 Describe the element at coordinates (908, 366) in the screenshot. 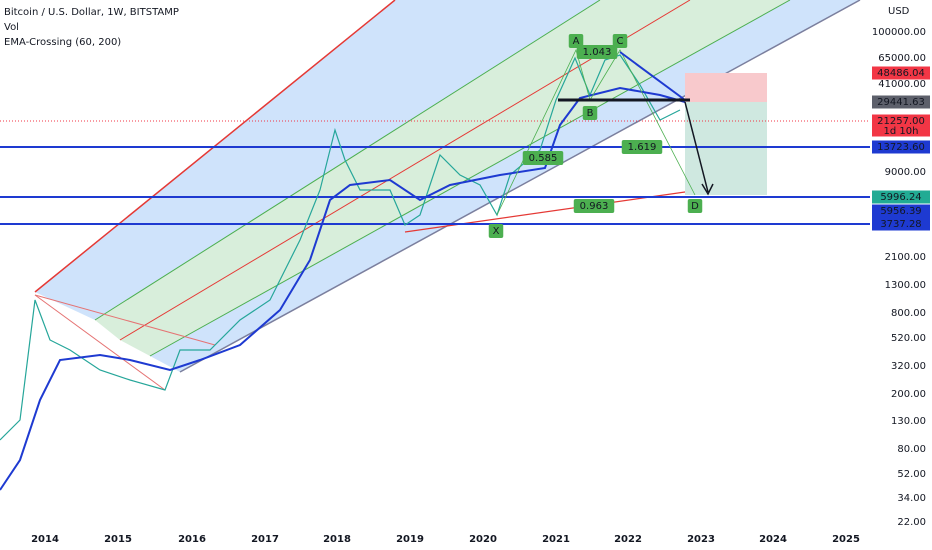

I see `price-label: 320.00` at that location.